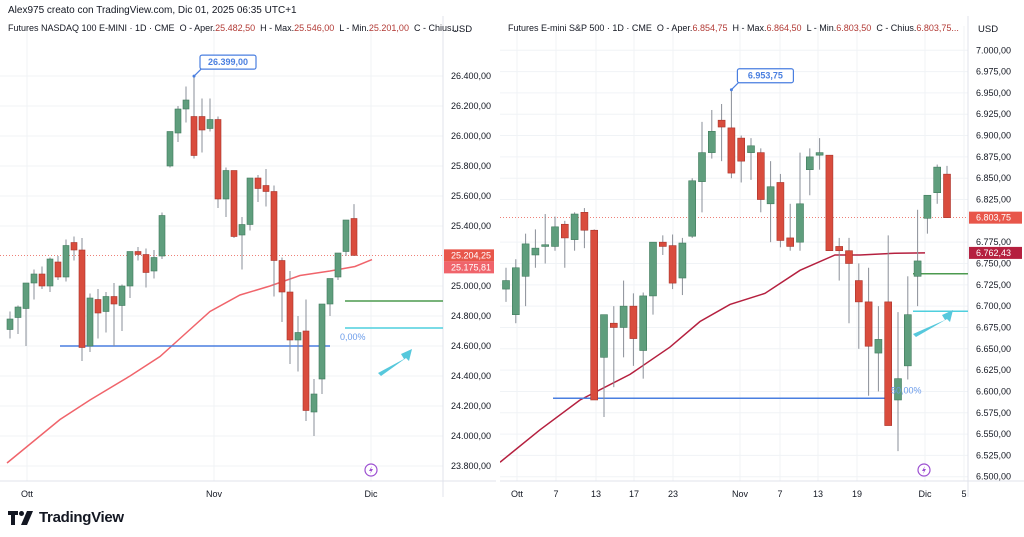  What do you see at coordinates (818, 493) in the screenshot?
I see `x-axis-tick: 13` at bounding box center [818, 493].